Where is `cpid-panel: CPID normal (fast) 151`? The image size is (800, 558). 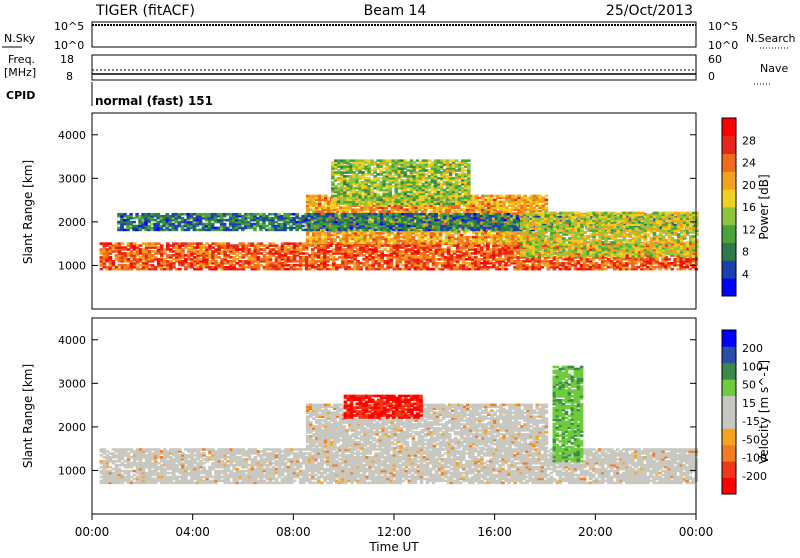 cpid-panel: CPID normal (fast) 151 is located at coordinates (109, 95).